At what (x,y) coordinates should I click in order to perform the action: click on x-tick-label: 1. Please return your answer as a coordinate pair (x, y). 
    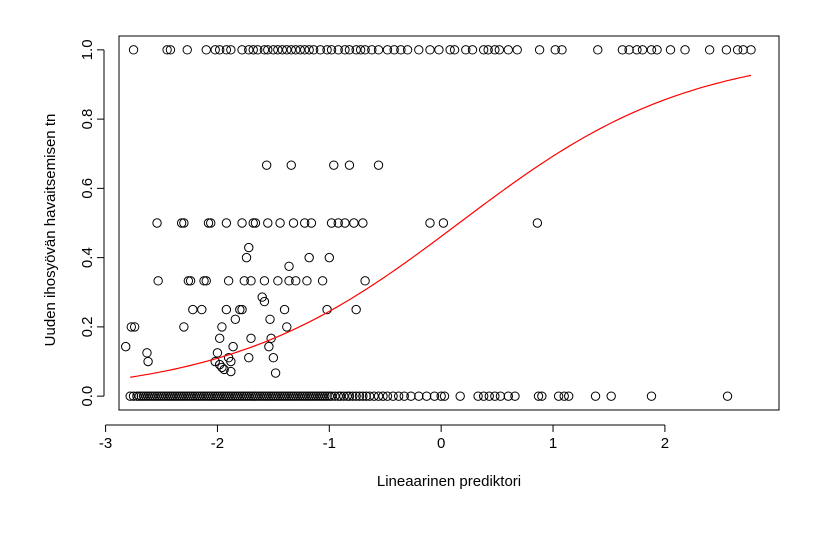
    Looking at the image, I should click on (553, 443).